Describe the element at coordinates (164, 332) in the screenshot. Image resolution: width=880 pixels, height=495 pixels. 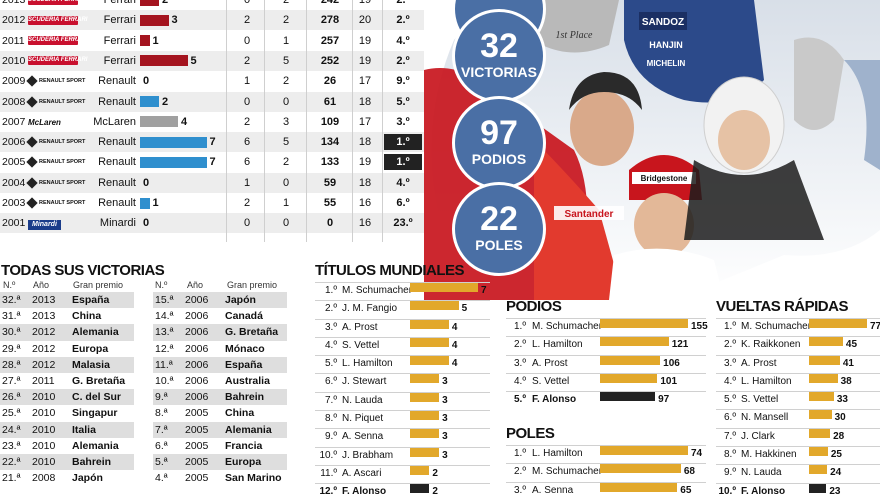
I see `victory-number: 13.ª` at that location.